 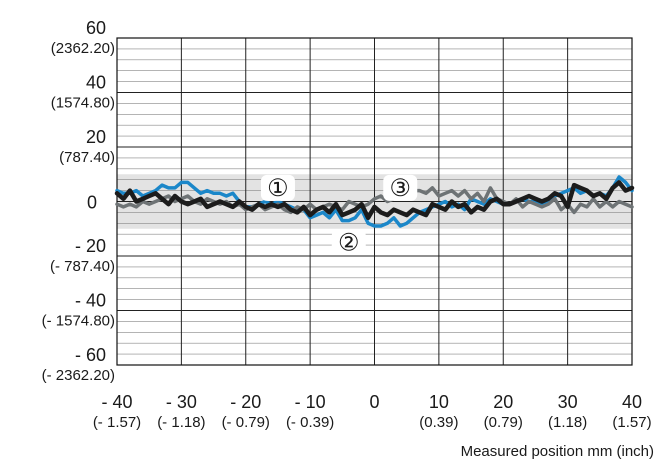 I want to click on series-marker-3: ③, so click(x=400, y=188).